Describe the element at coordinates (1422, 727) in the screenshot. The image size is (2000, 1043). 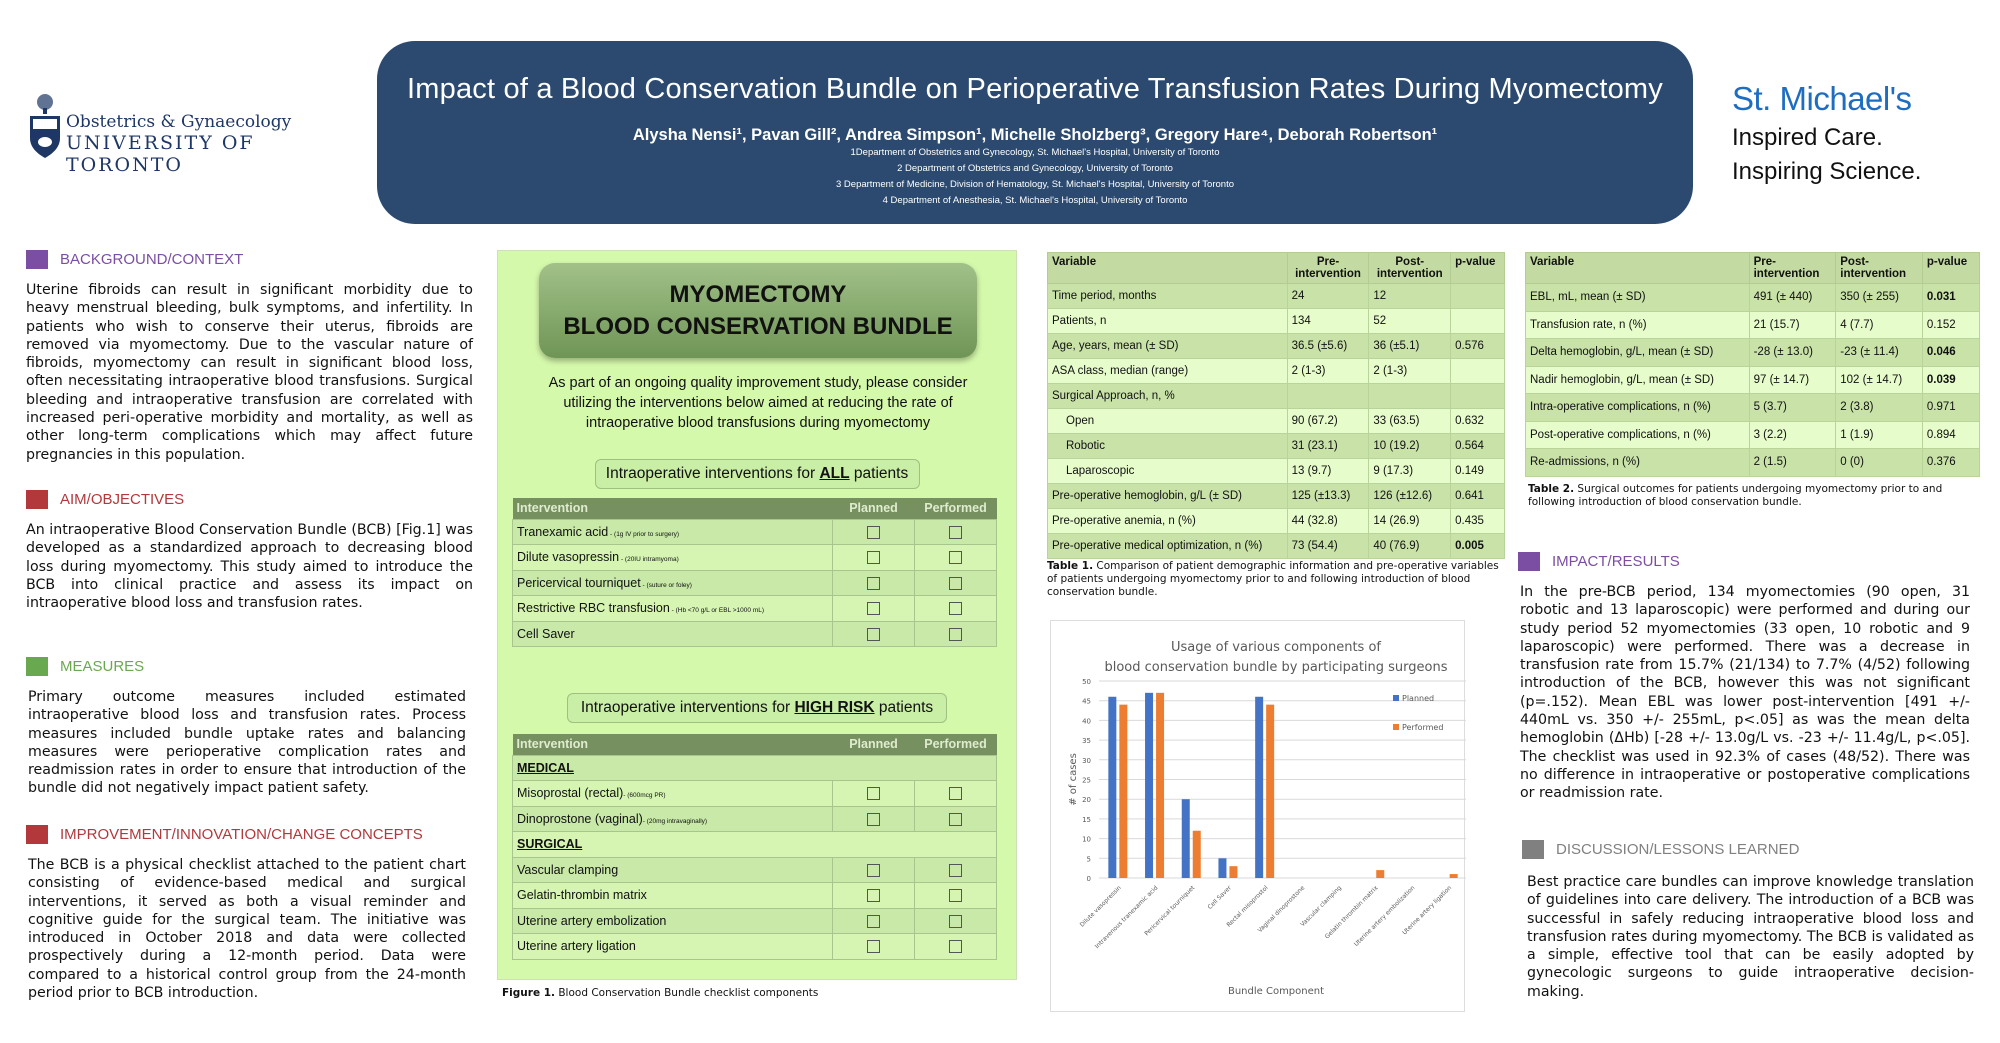
I see `legend-label: Performed` at that location.